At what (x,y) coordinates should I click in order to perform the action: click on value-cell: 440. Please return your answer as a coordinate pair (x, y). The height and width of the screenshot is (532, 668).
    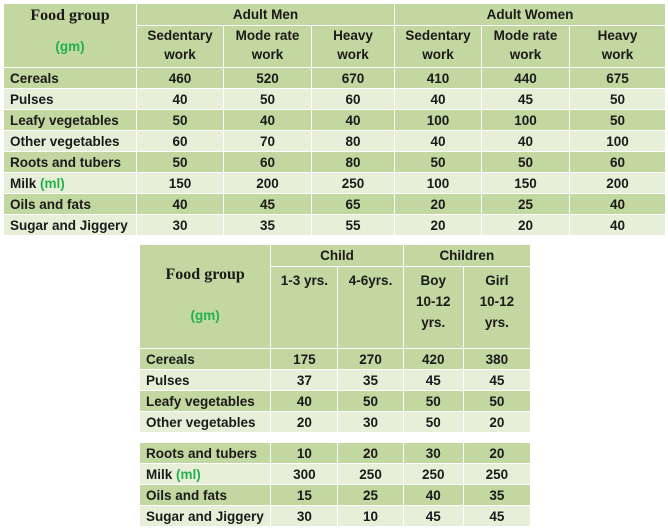
    Looking at the image, I should click on (526, 78).